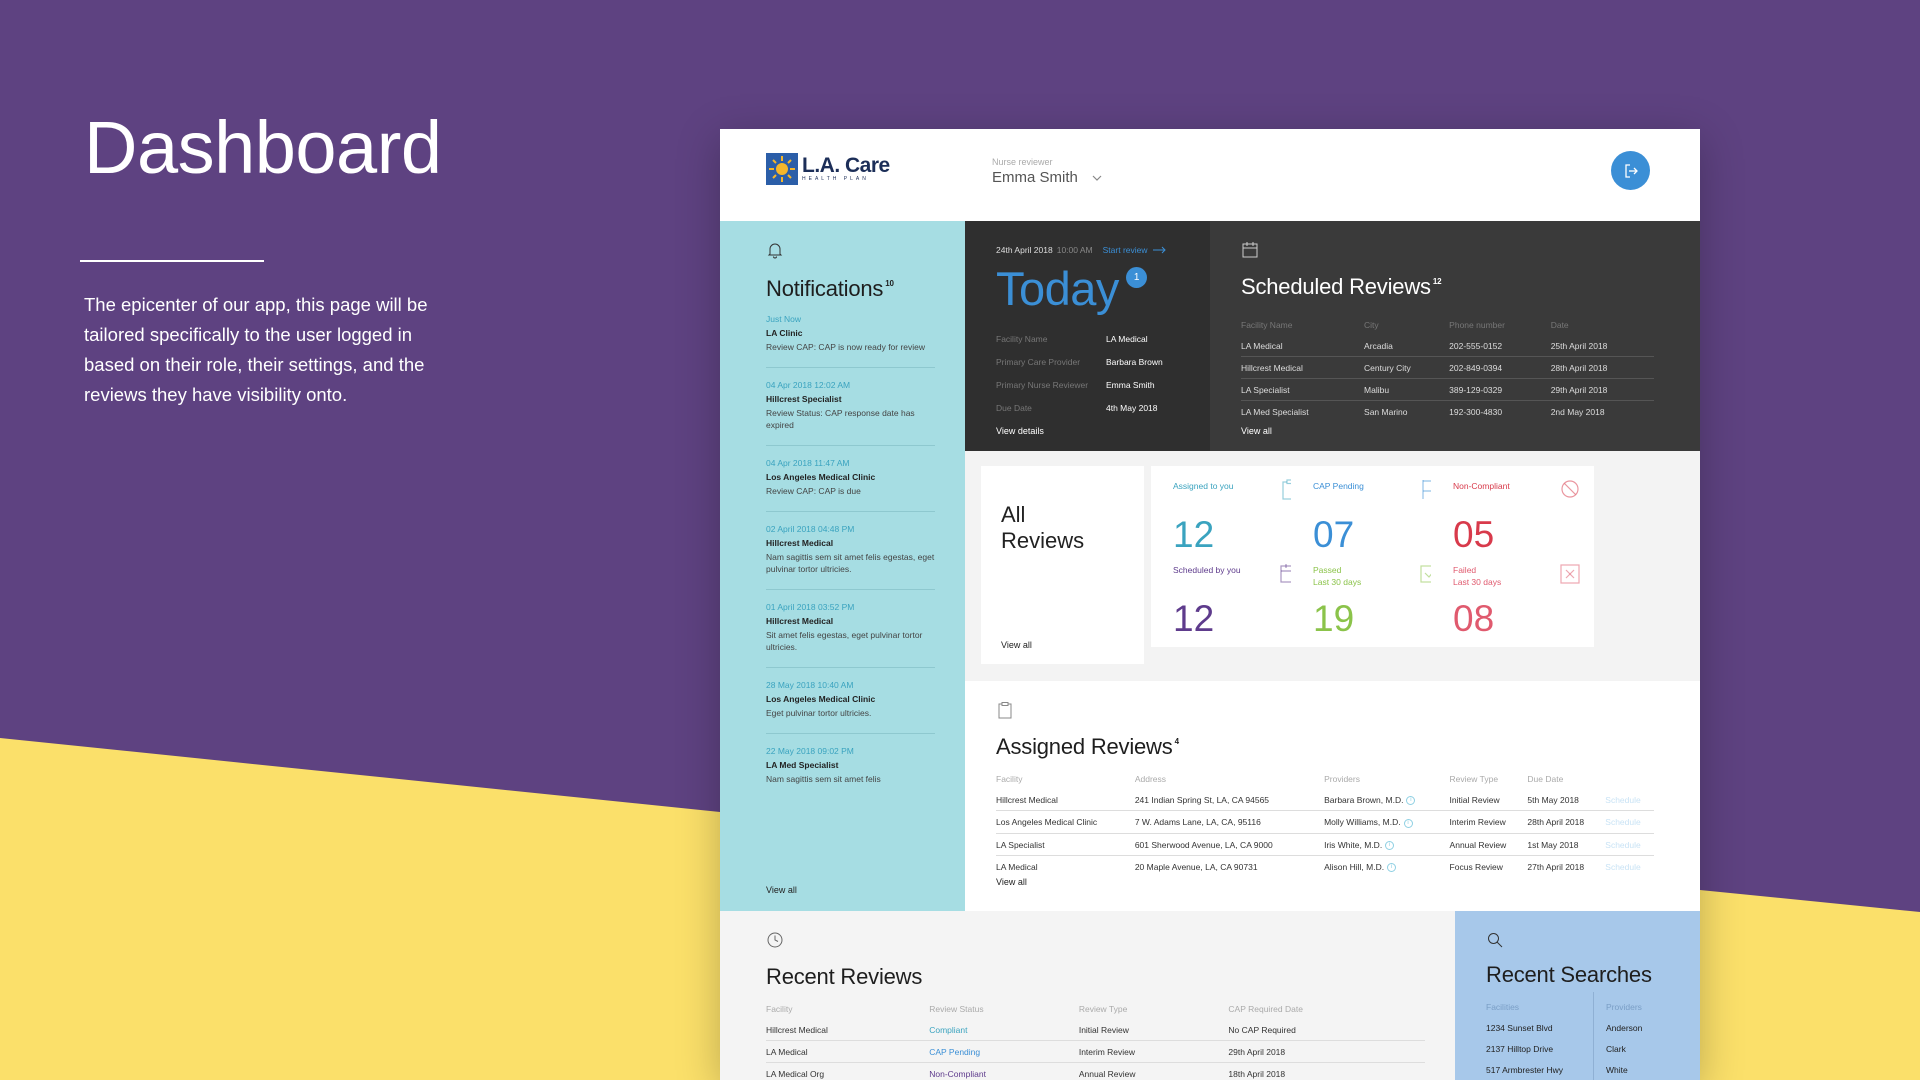 Image resolution: width=1920 pixels, height=1080 pixels. I want to click on notifications-view-all: View all, so click(781, 890).